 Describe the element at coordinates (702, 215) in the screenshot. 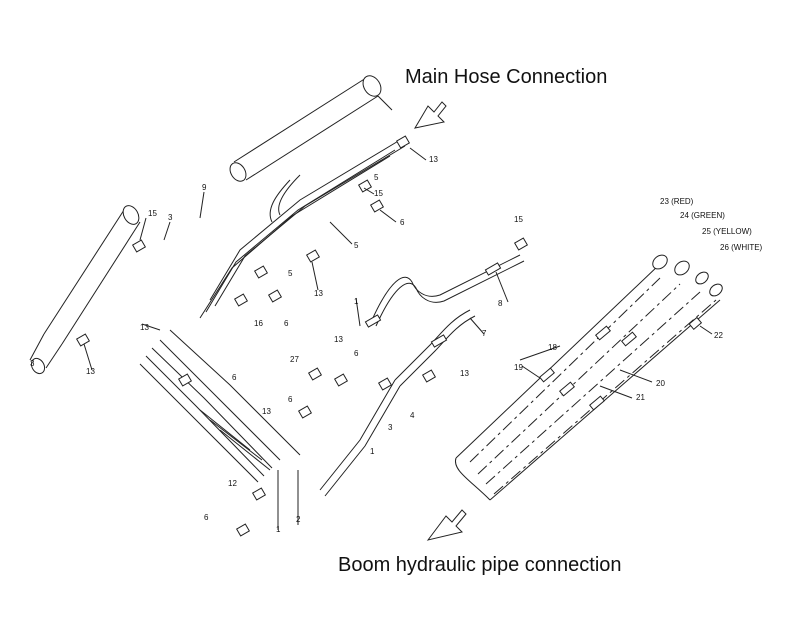

I see `callout: 24 (GREEN)` at that location.